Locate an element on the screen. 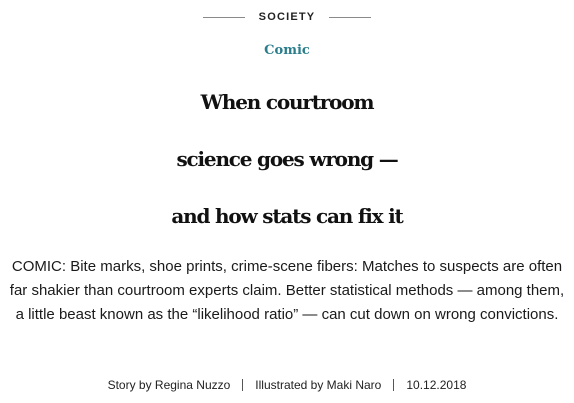  divider-left is located at coordinates (223, 17).